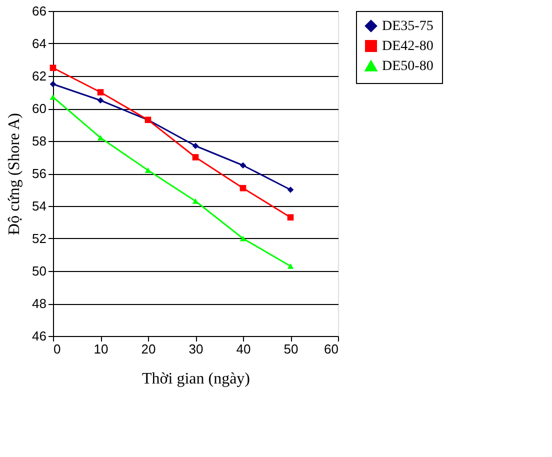 The width and height of the screenshot is (552, 457). What do you see at coordinates (408, 26) in the screenshot?
I see `legend-label: DE35-75` at bounding box center [408, 26].